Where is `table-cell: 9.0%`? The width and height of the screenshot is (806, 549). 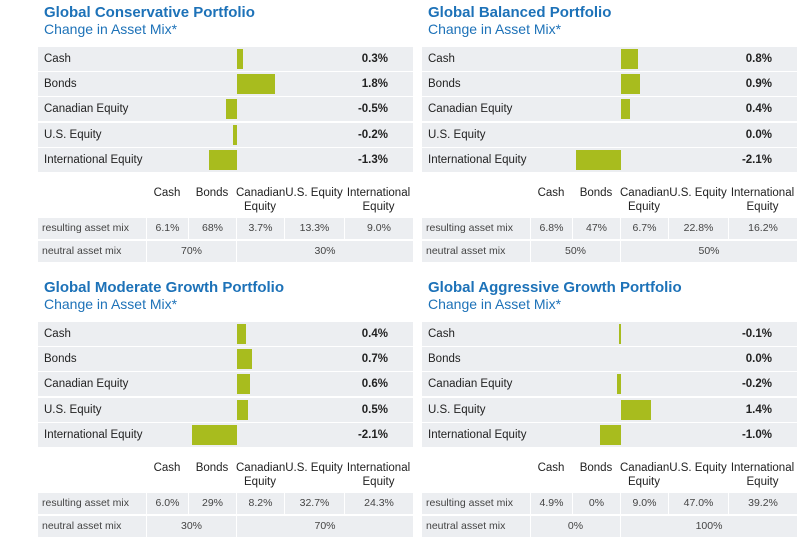
table-cell: 9.0% is located at coordinates (378, 228).